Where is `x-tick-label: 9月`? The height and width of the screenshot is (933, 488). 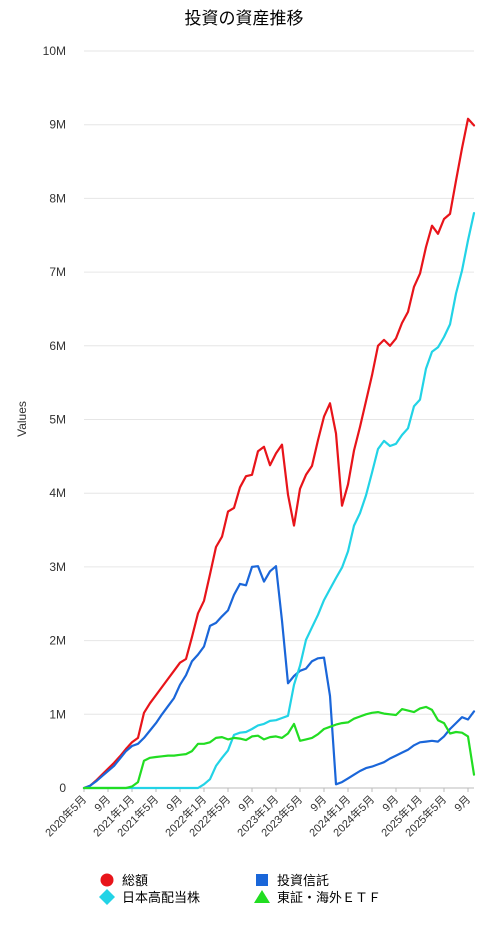
x-tick-label: 9月 is located at coordinates (463, 804).